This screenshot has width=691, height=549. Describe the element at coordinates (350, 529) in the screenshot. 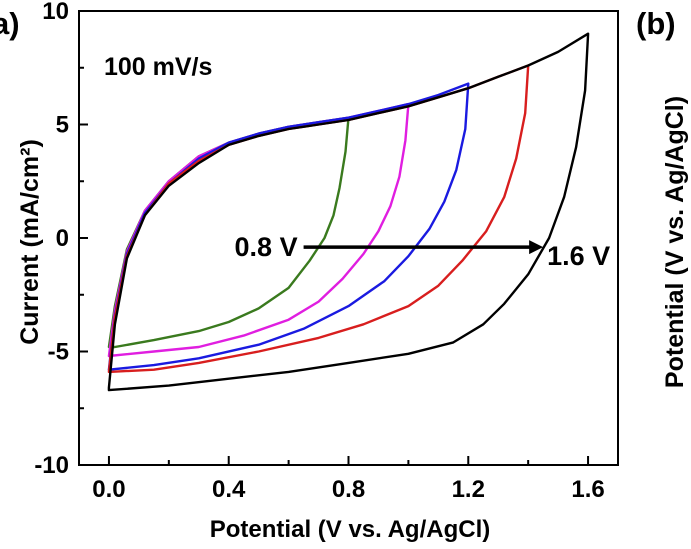

I see `x-axis-title: Potential (V vs. Ag/AgCl)` at that location.